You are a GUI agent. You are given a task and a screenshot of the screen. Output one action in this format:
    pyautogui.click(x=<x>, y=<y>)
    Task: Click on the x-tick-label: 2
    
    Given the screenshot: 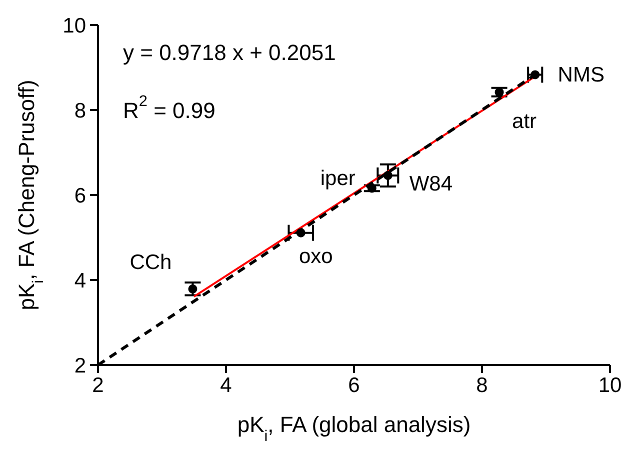 What is the action you would take?
    pyautogui.click(x=98, y=385)
    